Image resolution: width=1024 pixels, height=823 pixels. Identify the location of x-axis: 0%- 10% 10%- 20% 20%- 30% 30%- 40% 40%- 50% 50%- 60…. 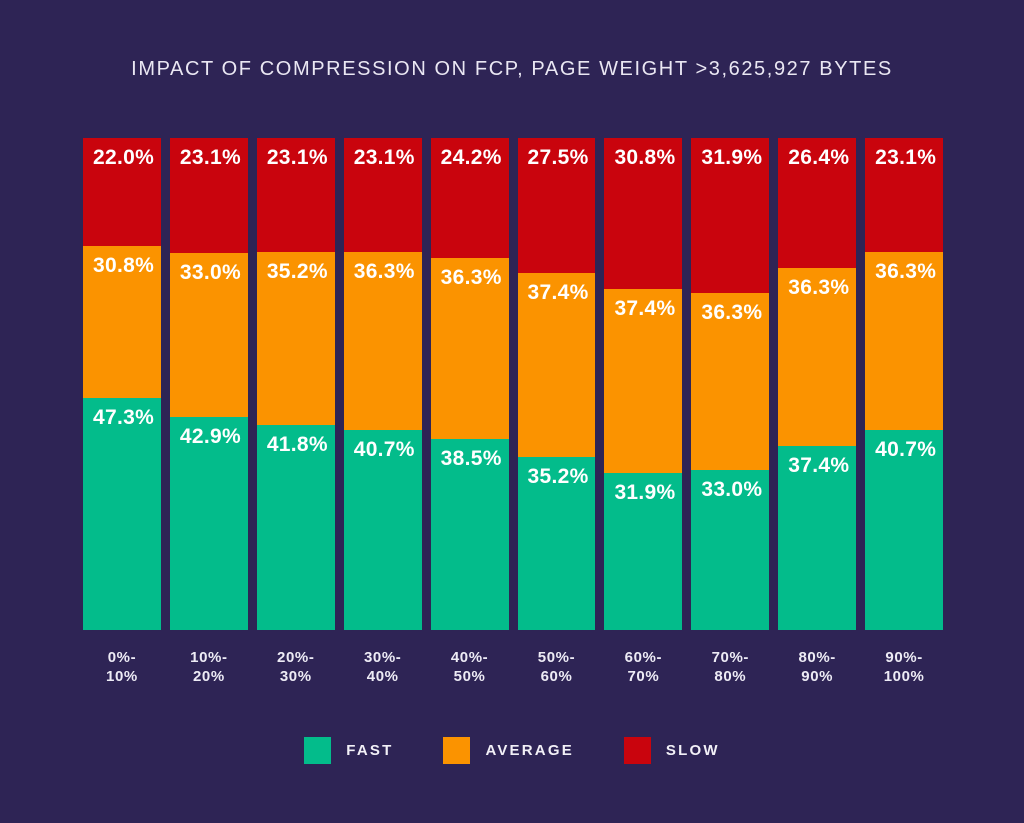
(513, 667).